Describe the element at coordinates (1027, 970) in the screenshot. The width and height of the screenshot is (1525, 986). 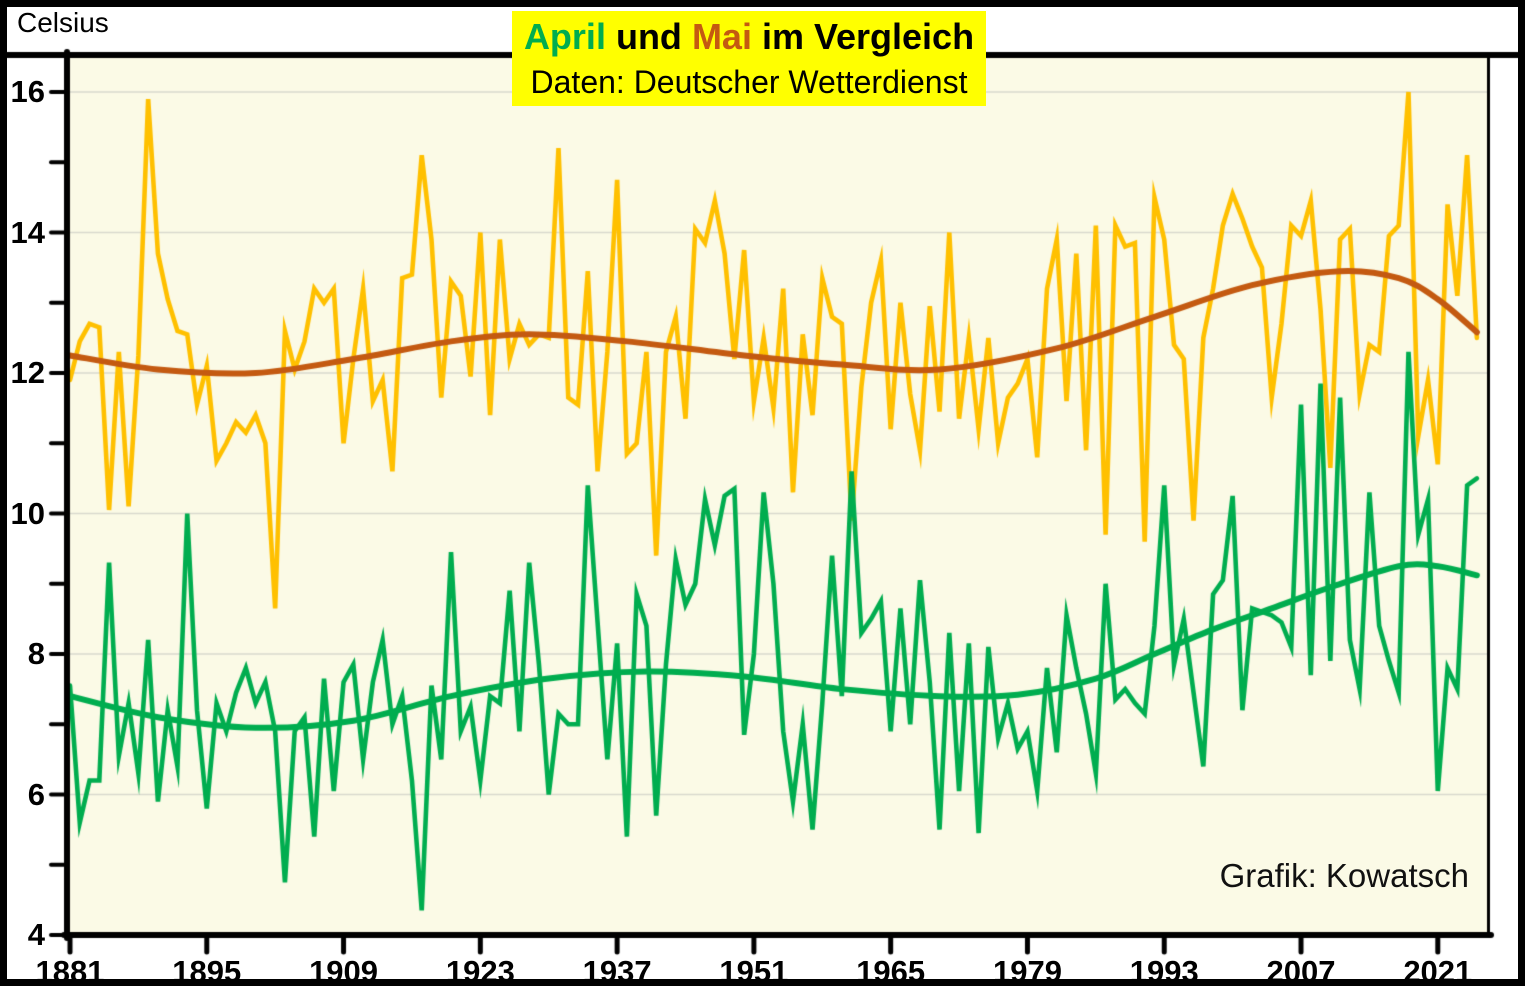
I see `x-axis-tick-label: 1979` at that location.